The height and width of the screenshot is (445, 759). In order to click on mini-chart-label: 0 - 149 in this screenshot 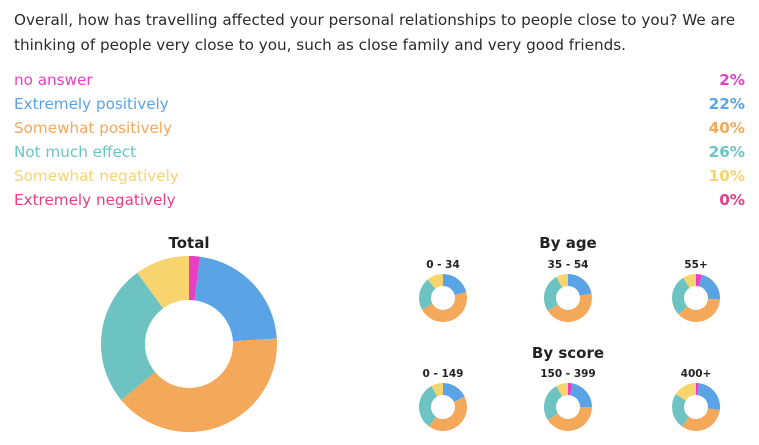, I will do `click(443, 374)`.